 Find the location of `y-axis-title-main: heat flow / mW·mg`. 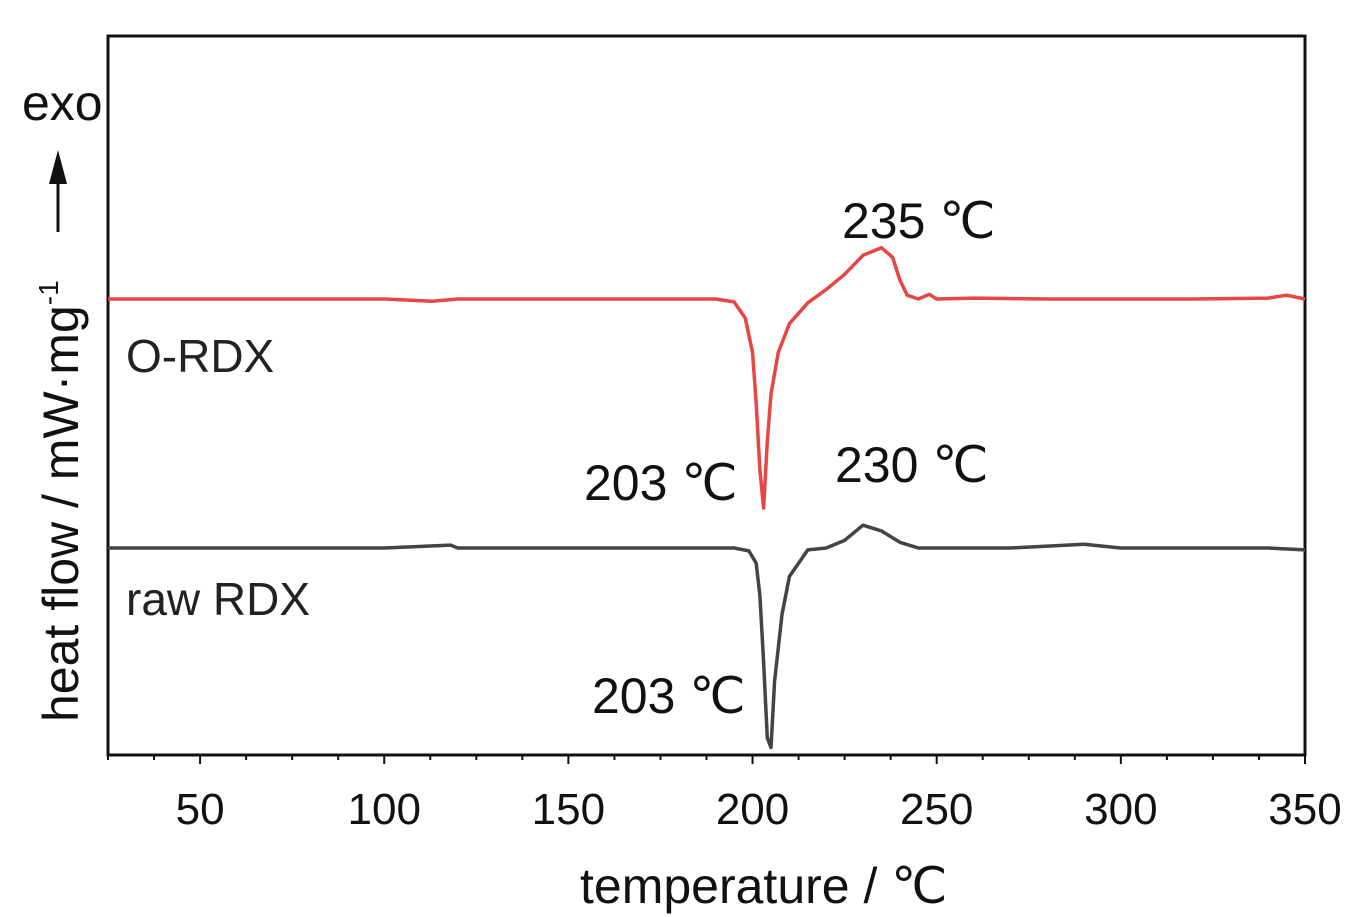

y-axis-title-main: heat flow / mW·mg is located at coordinates (61, 513).